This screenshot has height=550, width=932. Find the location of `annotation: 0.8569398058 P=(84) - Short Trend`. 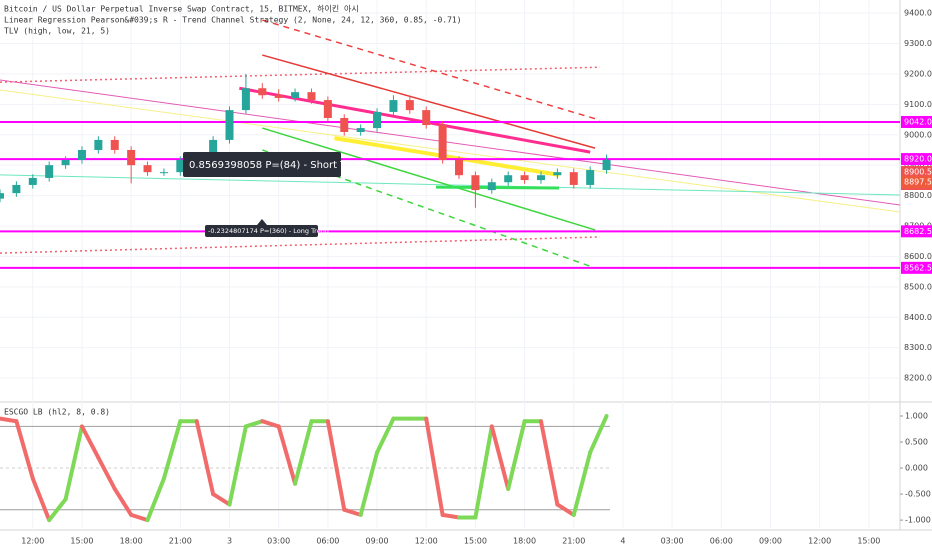

annotation: 0.8569398058 P=(84) - Short Trend is located at coordinates (278, 165).